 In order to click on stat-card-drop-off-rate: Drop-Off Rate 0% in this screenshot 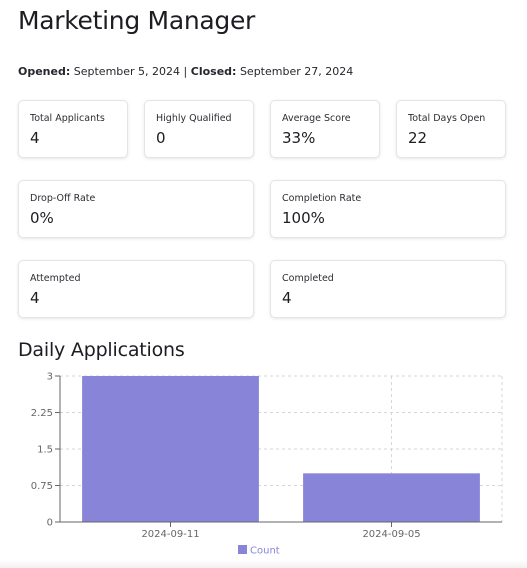, I will do `click(136, 209)`.